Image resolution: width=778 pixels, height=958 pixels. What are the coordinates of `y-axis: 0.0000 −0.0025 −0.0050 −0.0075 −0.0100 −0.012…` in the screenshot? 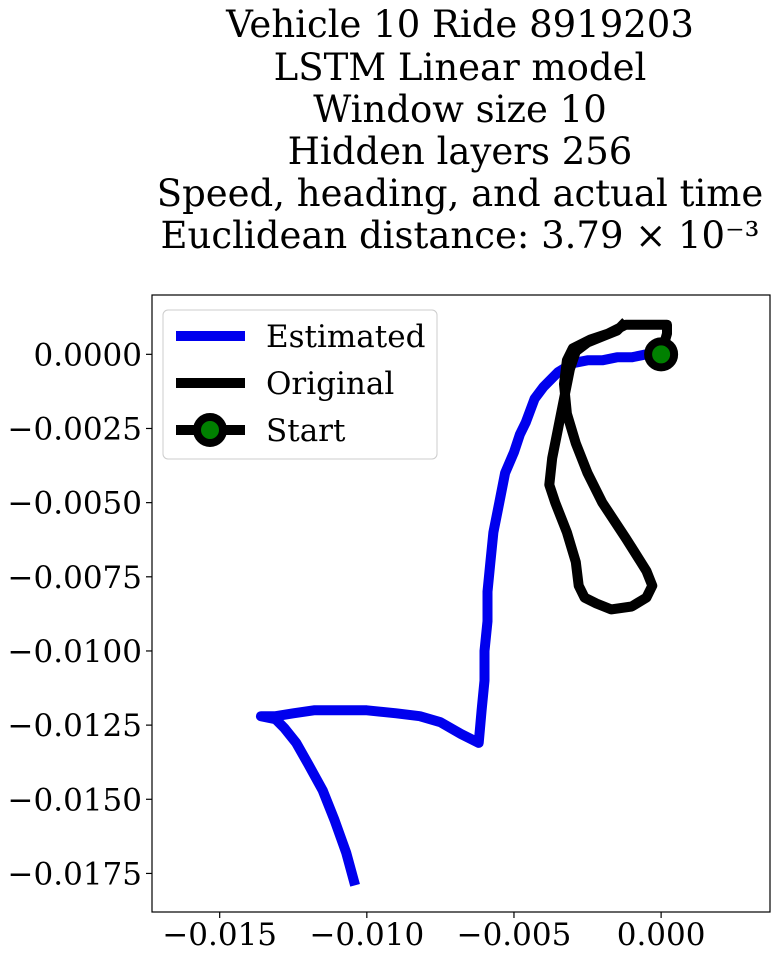 It's located at (80, 614).